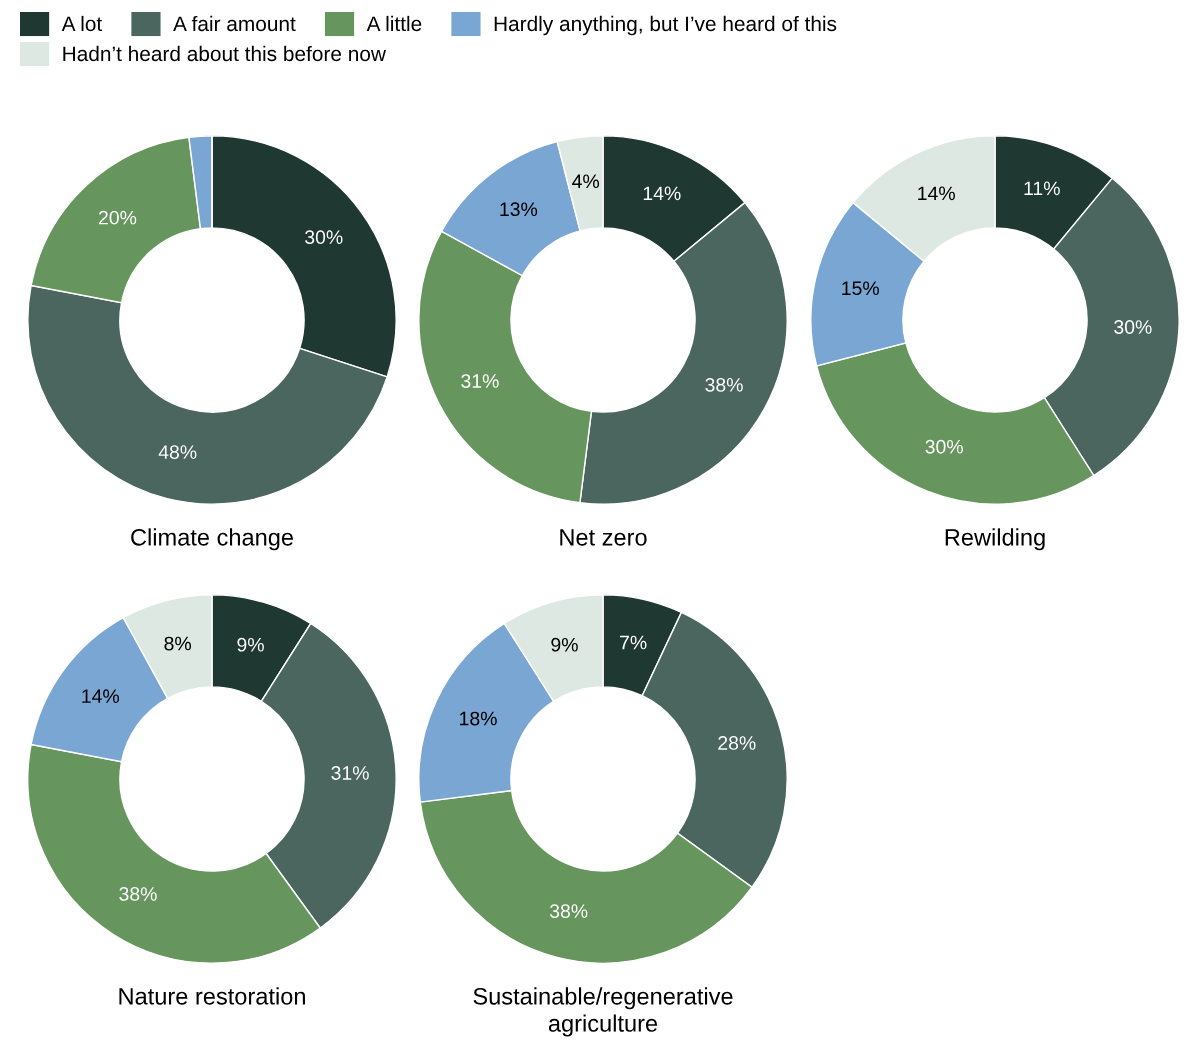 The width and height of the screenshot is (1196, 1057). Describe the element at coordinates (225, 53) in the screenshot. I see `legend-label: Hadn’t heard about this before now` at that location.